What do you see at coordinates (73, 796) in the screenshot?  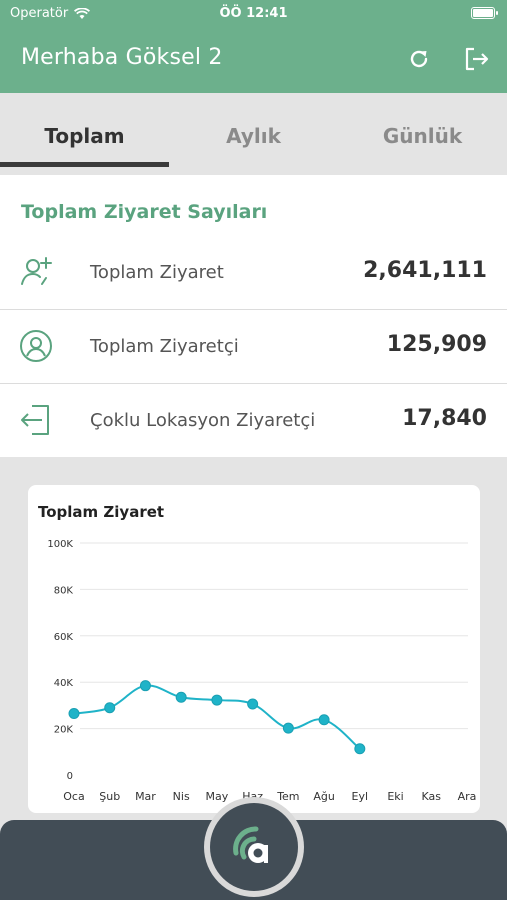 I see `x-tick-label: Oca` at bounding box center [73, 796].